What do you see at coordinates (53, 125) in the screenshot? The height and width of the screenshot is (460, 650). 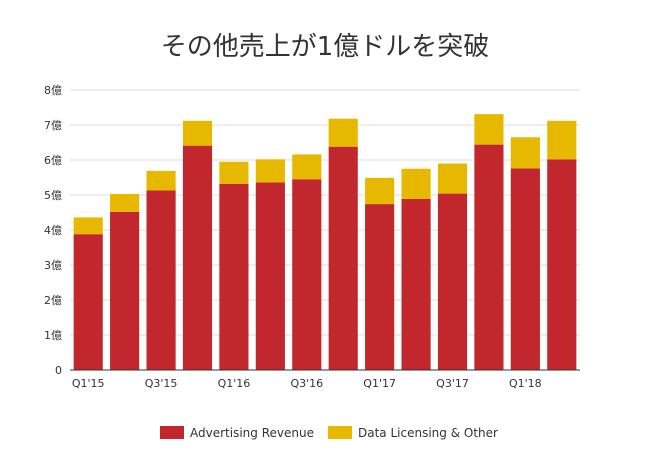 I see `y-tick-label: 7億` at bounding box center [53, 125].